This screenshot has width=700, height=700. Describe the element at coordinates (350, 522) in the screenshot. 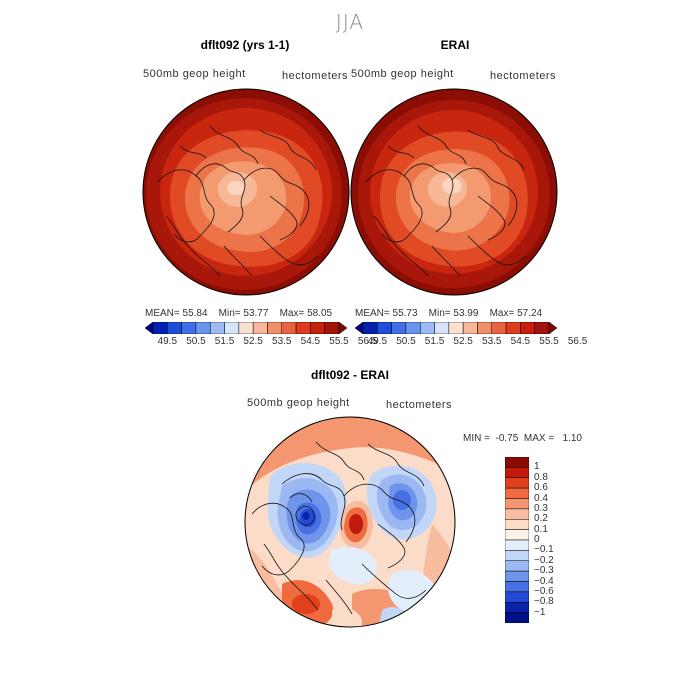

I see `polar-map-diff` at that location.